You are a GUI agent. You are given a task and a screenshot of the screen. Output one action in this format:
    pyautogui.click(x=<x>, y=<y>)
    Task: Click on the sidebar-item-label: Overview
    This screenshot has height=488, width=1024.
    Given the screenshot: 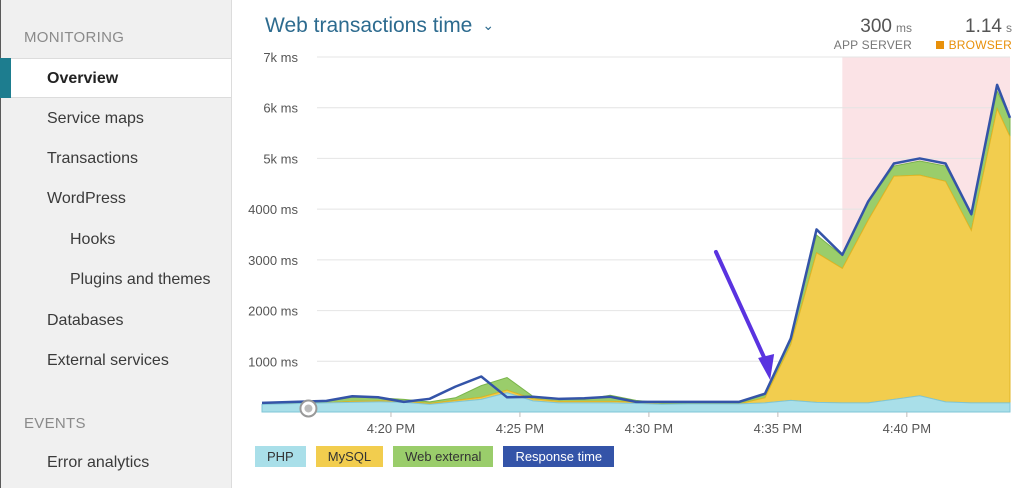 What is the action you would take?
    pyautogui.click(x=83, y=78)
    